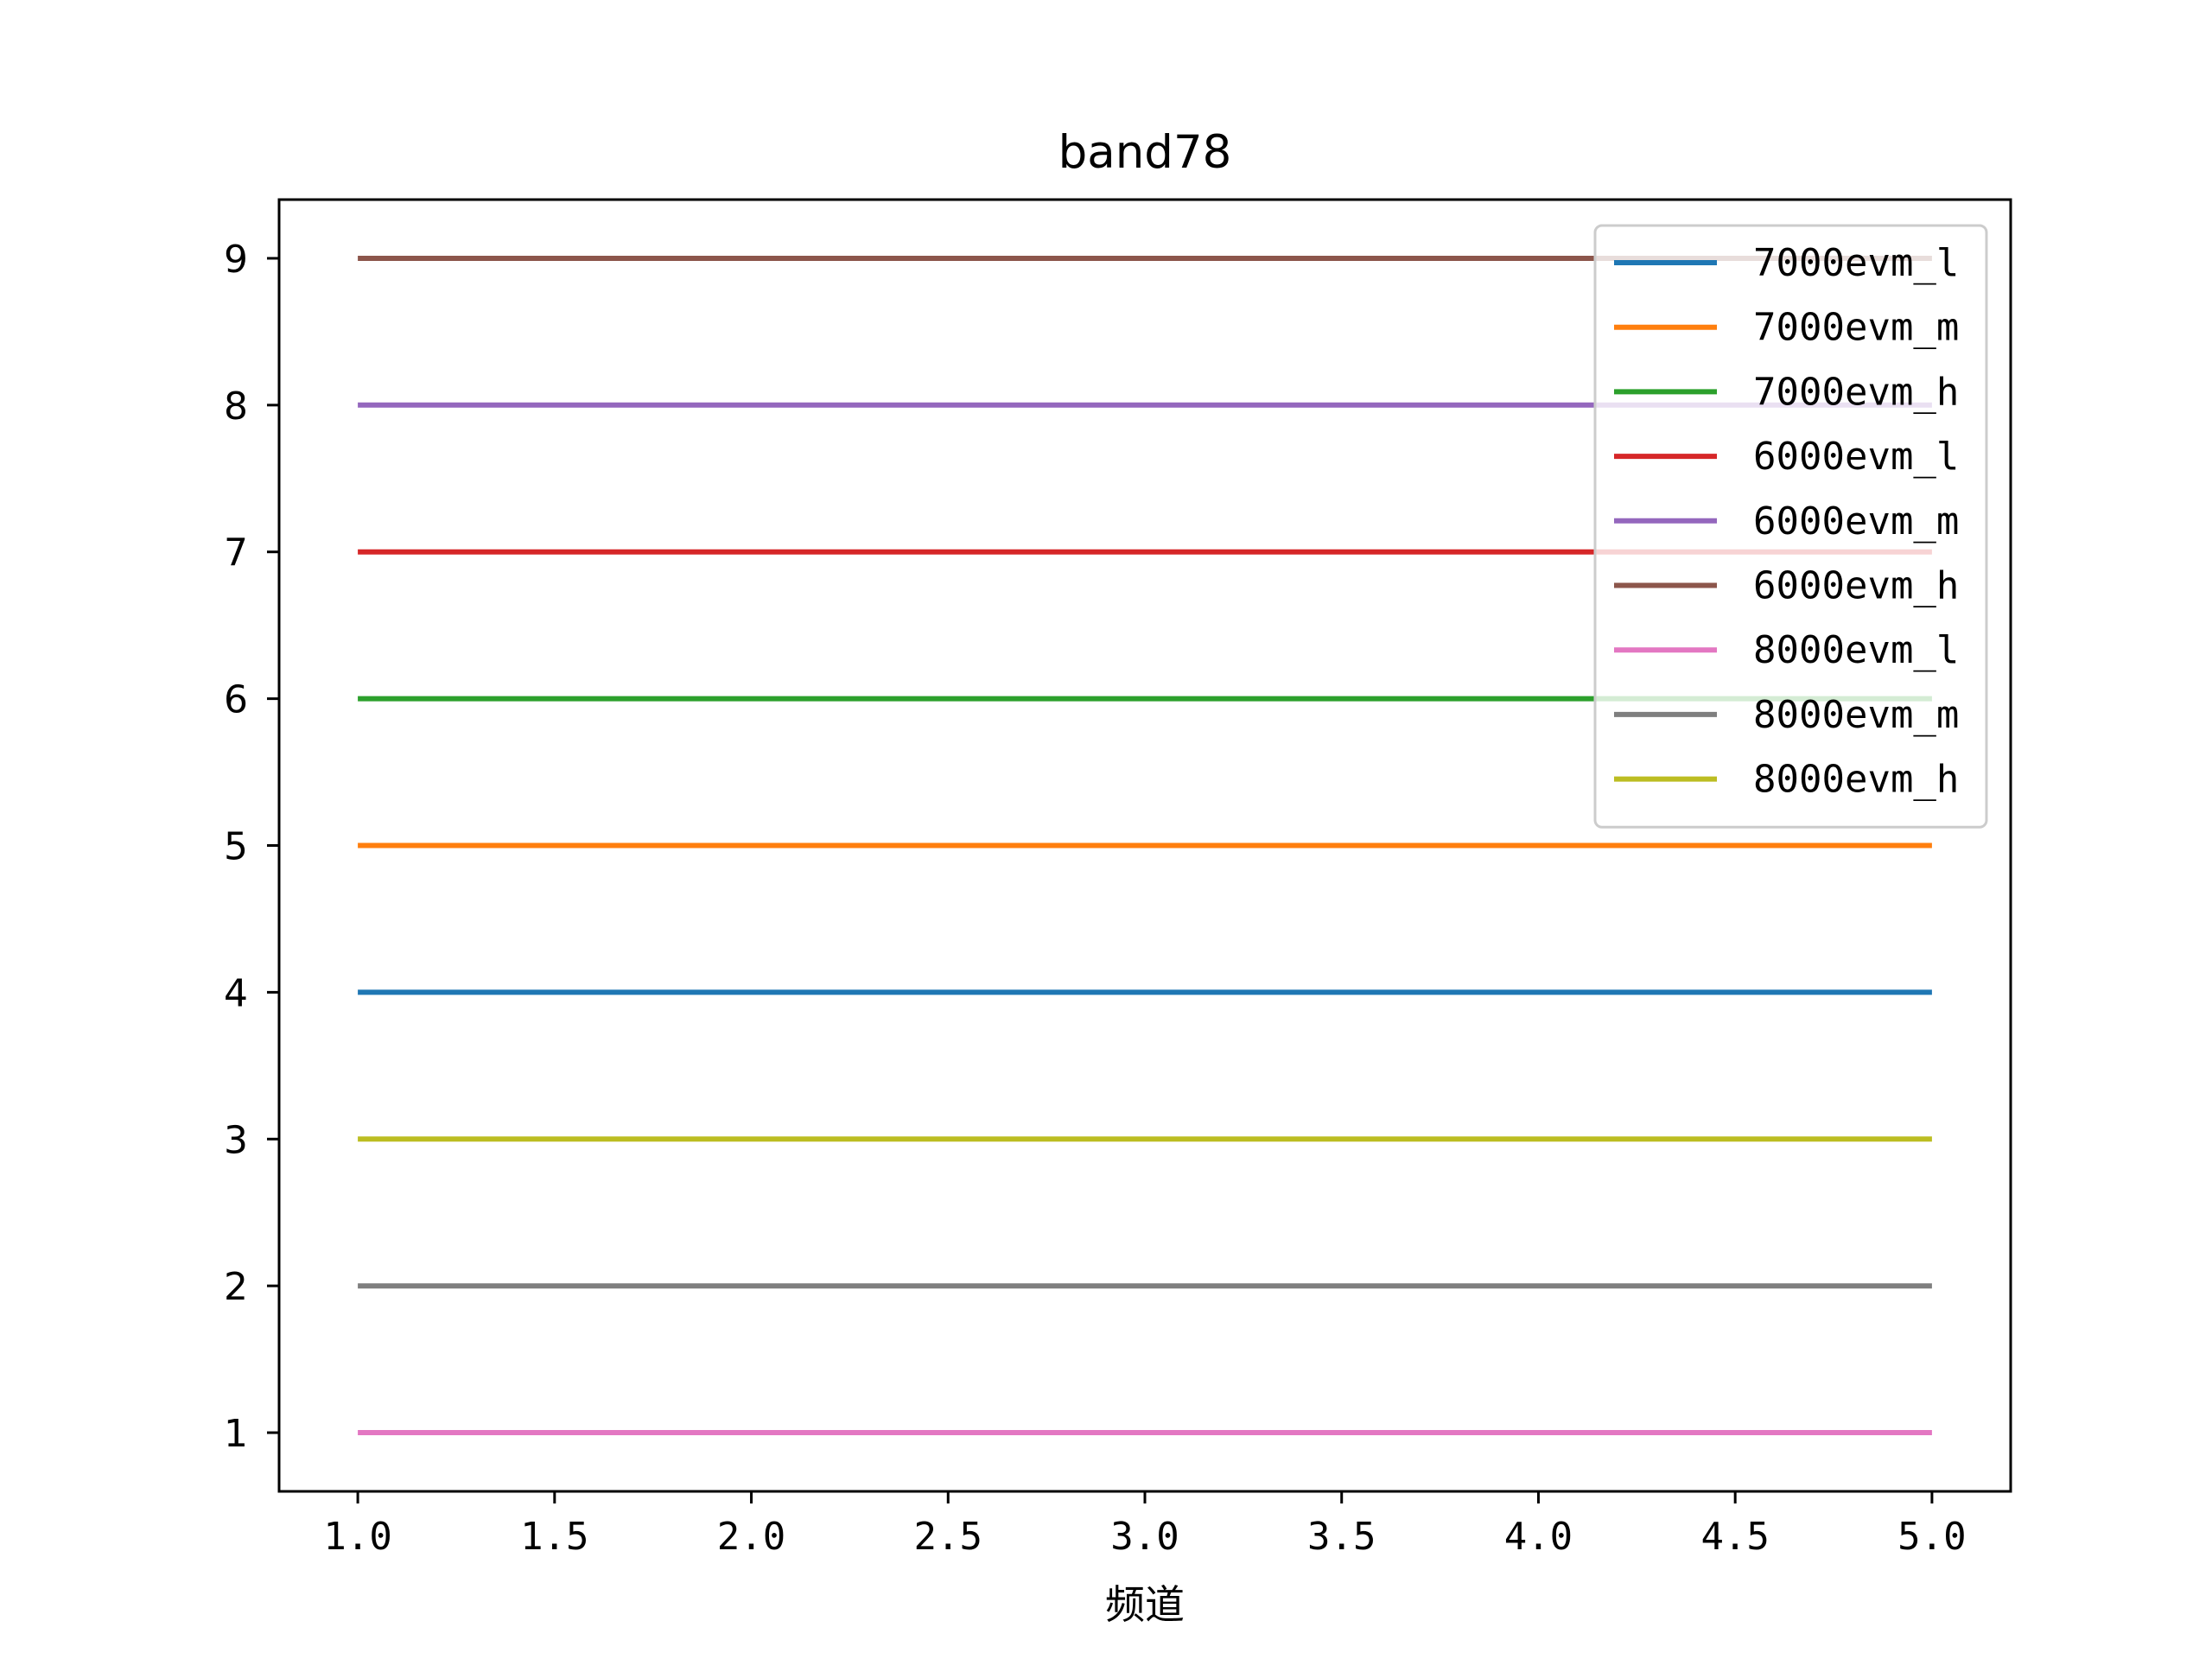  What do you see at coordinates (1341, 1537) in the screenshot?
I see `x-tick-label: 3.5` at bounding box center [1341, 1537].